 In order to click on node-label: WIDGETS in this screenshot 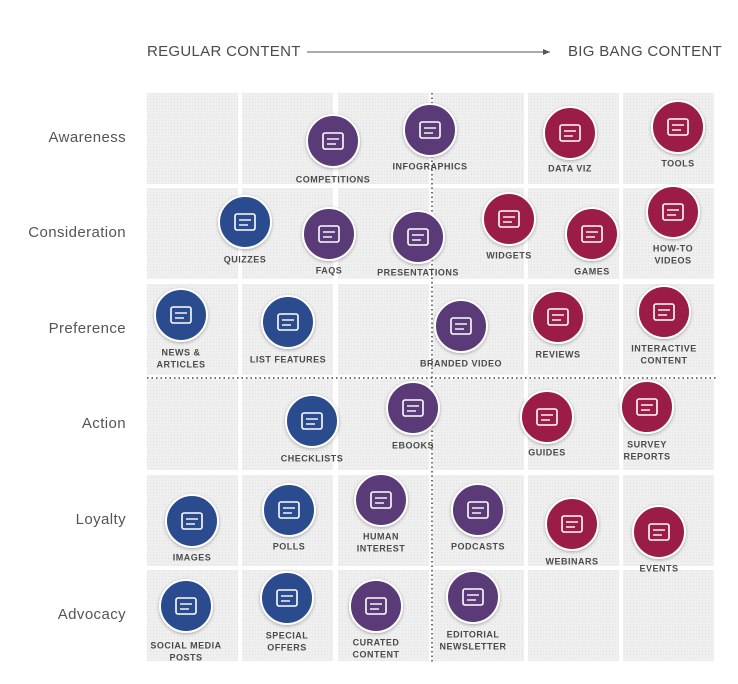, I will do `click(509, 255)`.